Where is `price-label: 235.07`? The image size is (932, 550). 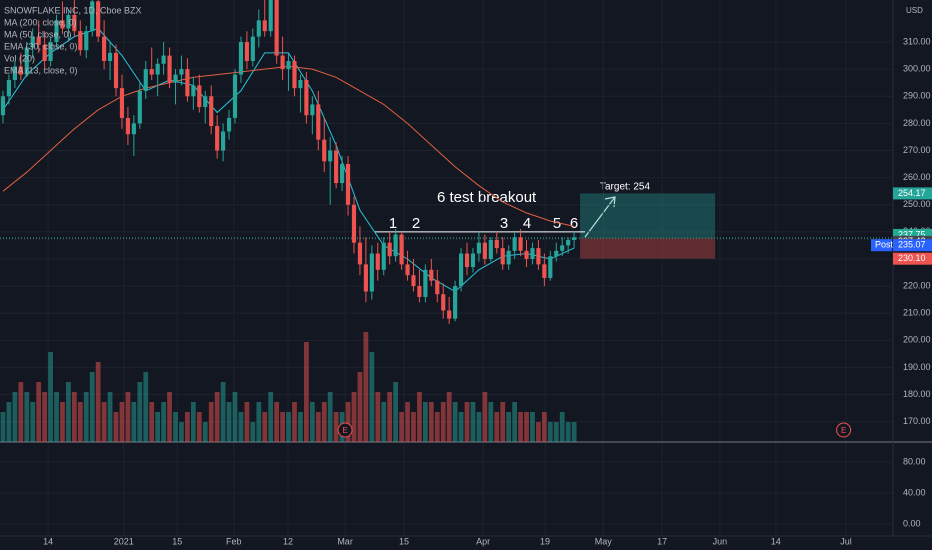
price-label: 235.07 is located at coordinates (912, 245).